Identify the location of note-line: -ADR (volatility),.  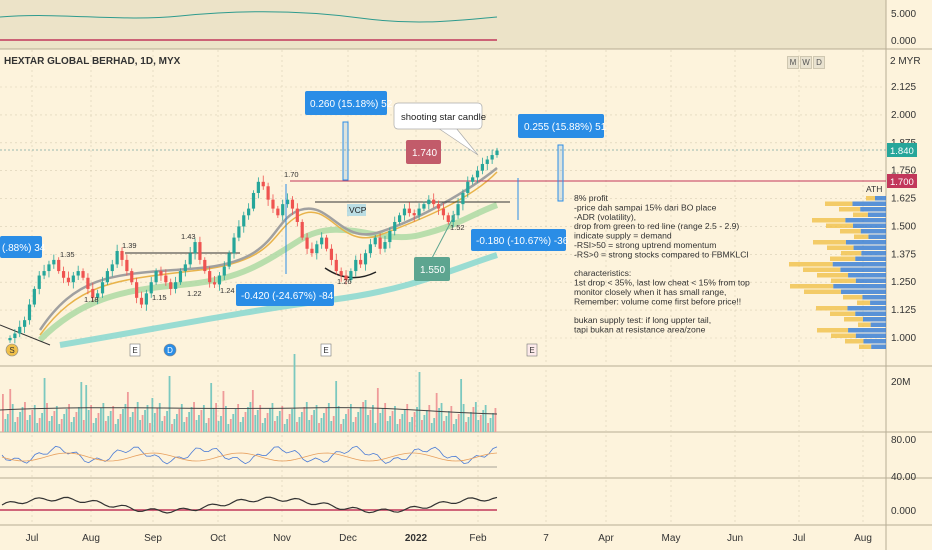
(605, 217).